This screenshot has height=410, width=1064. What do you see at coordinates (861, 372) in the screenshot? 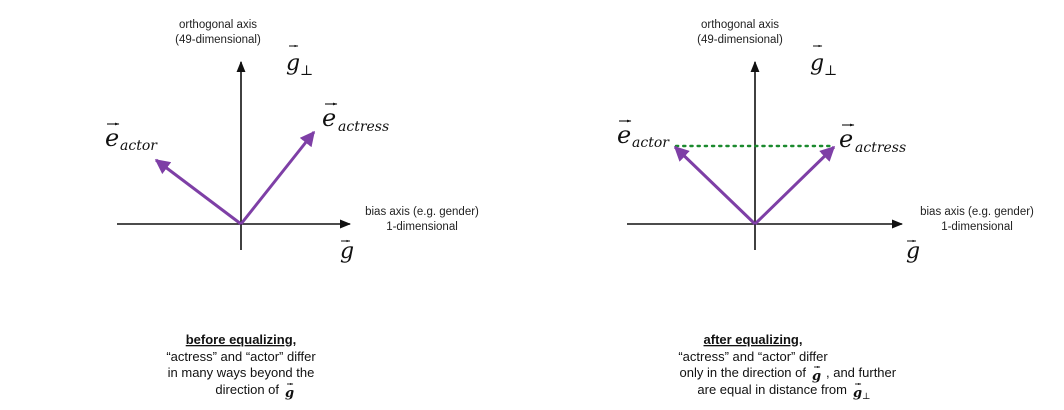
I see `caption-line-2b: , and further` at bounding box center [861, 372].